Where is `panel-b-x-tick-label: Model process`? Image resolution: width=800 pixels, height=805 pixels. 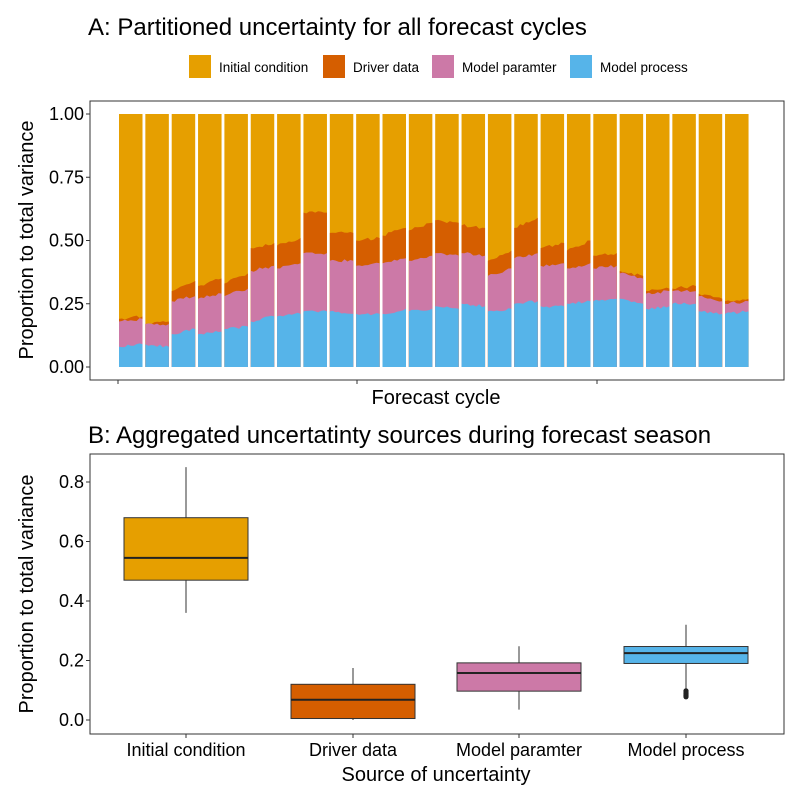 panel-b-x-tick-label: Model process is located at coordinates (685, 750).